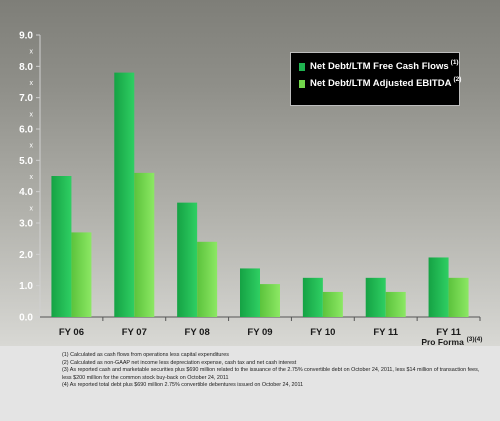 Image resolution: width=500 pixels, height=421 pixels. What do you see at coordinates (322, 332) in the screenshot?
I see `x-tick-label: FY 10` at bounding box center [322, 332].